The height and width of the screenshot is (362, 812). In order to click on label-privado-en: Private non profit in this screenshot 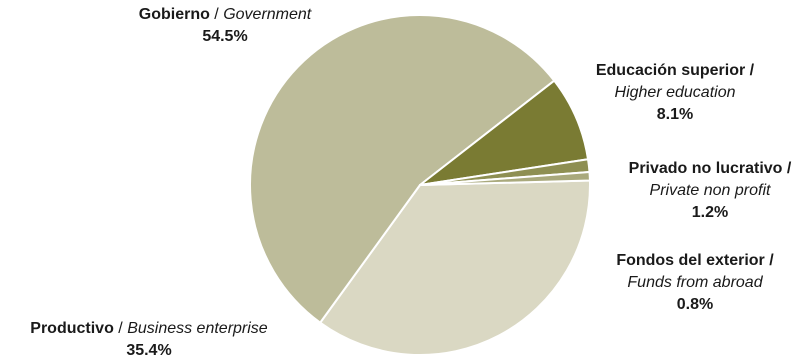, I will do `click(710, 190)`.